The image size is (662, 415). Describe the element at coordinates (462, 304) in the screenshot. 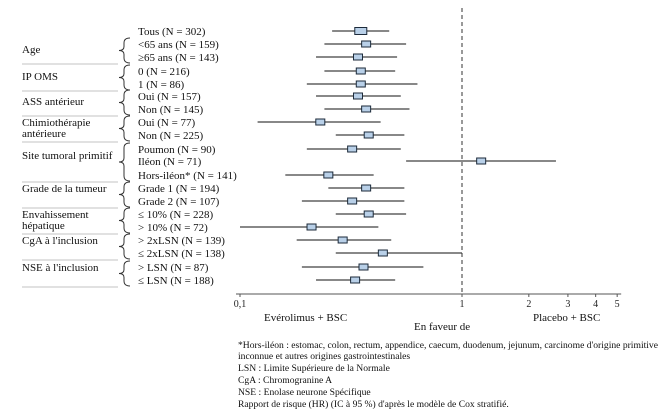

I see `tick-label: 1` at that location.